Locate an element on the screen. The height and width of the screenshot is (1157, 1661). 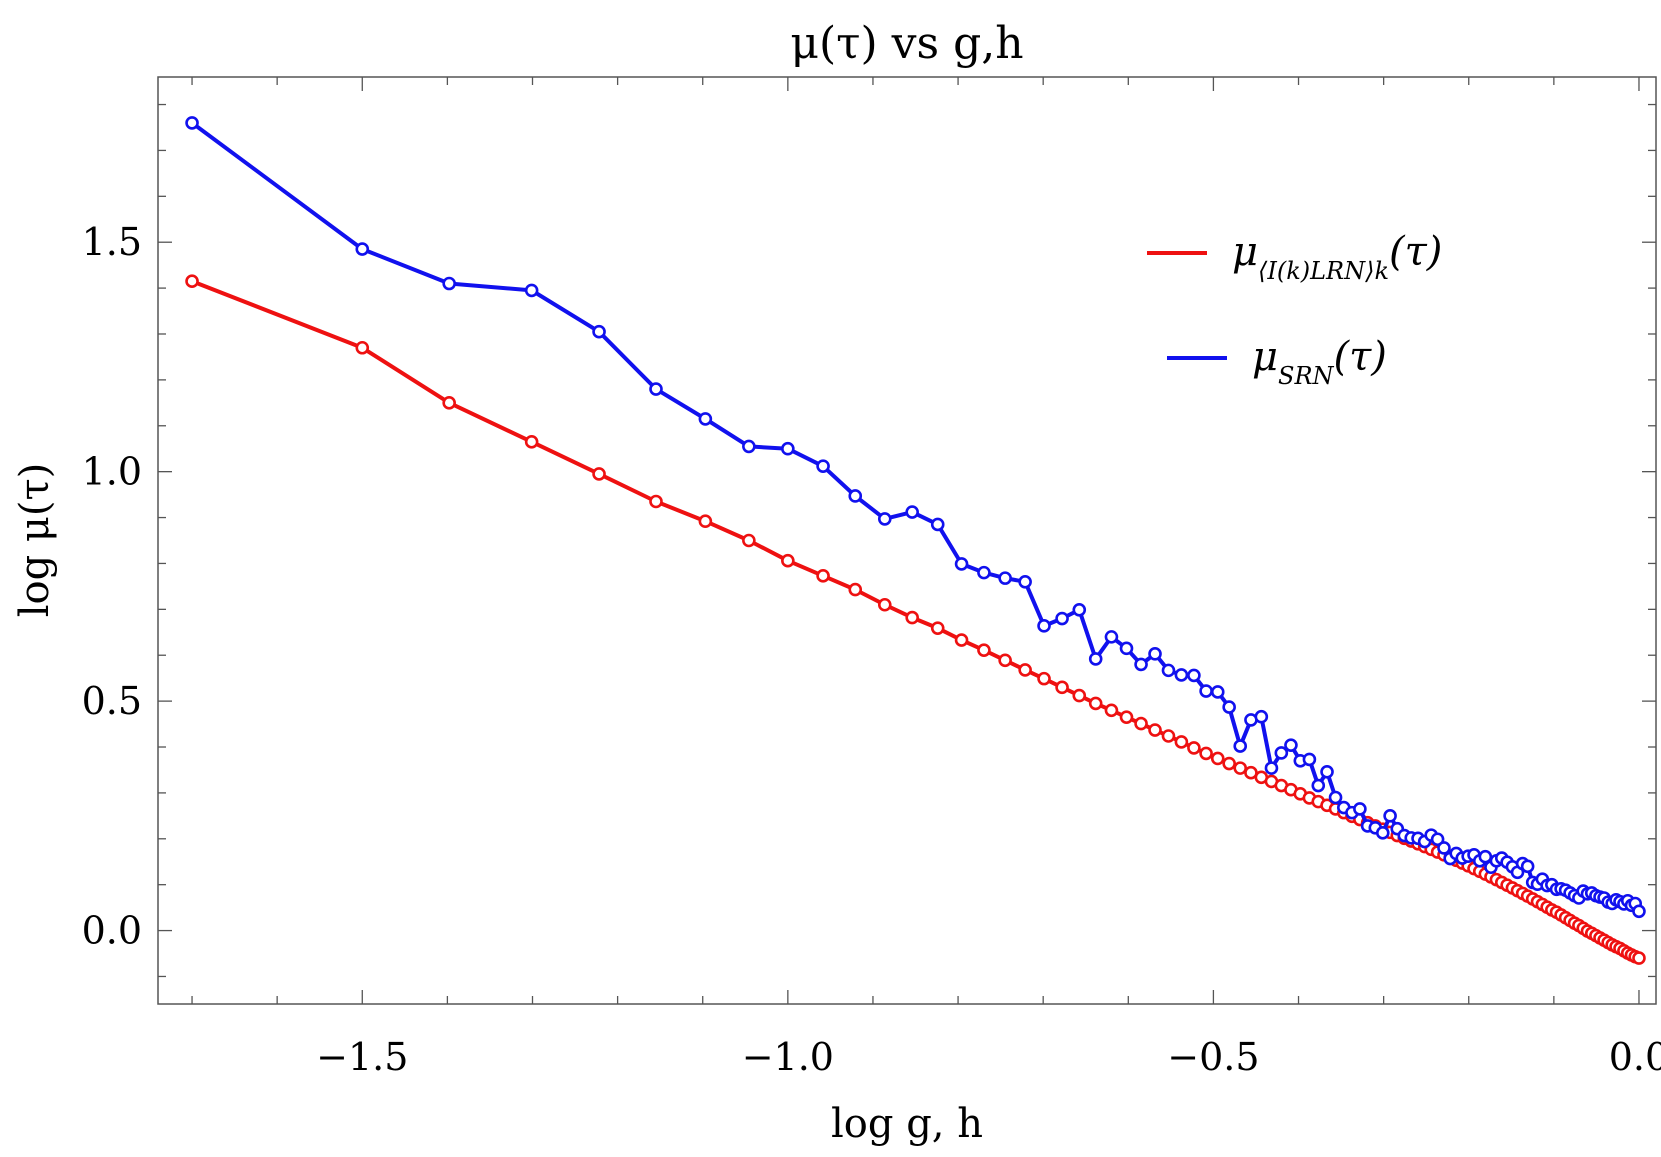
x-axis-title: log g, h is located at coordinates (907, 1124).